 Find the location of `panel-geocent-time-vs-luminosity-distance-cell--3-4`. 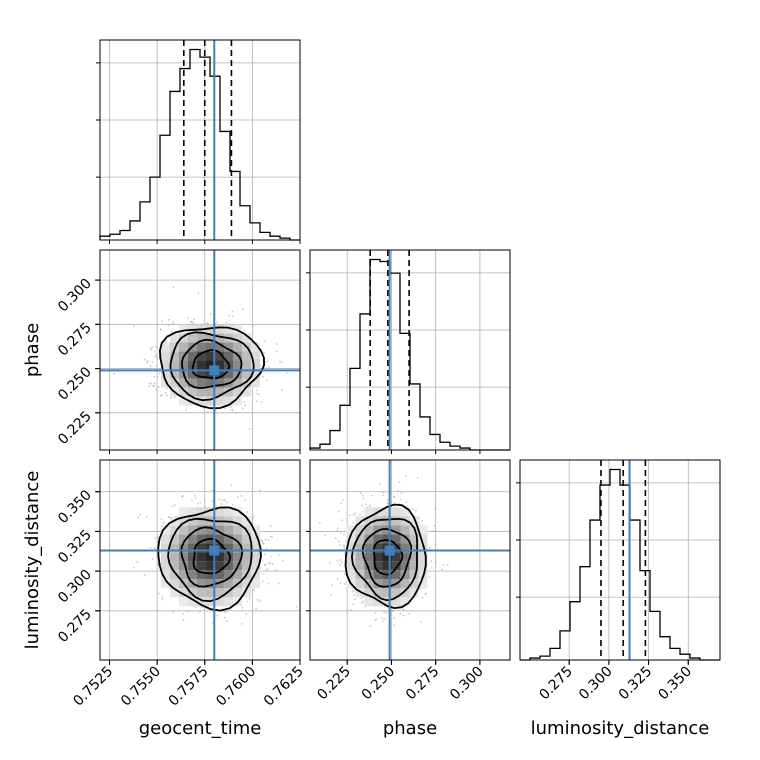

panel-geocent-time-vs-luminosity-distance-cell--3-4 is located at coordinates (183, 593).